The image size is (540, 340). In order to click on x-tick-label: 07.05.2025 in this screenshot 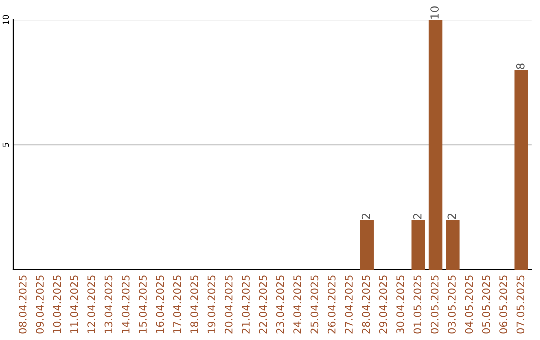, I will do `click(520, 305)`.